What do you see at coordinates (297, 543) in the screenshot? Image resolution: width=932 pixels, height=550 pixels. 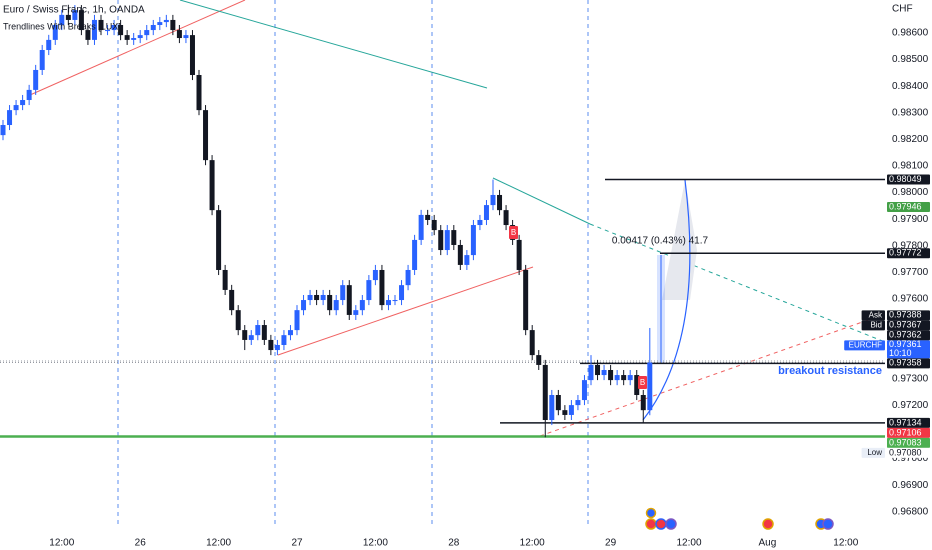 I see `x-tick-label: 27` at bounding box center [297, 543].